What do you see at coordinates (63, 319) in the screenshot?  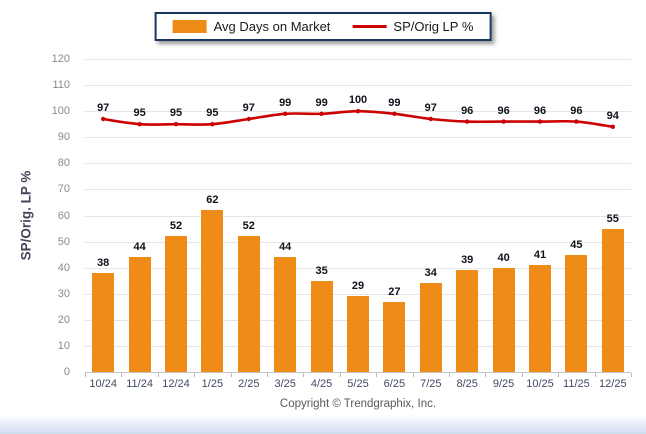 I see `y-tick-label: 20` at bounding box center [63, 319].